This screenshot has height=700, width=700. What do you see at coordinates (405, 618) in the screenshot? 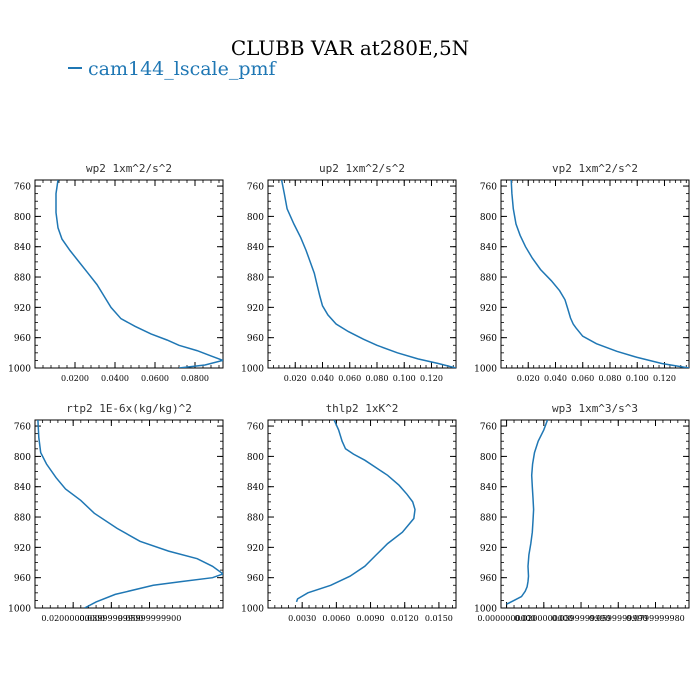
I see `x-tick-label: 0.0120` at bounding box center [405, 618].